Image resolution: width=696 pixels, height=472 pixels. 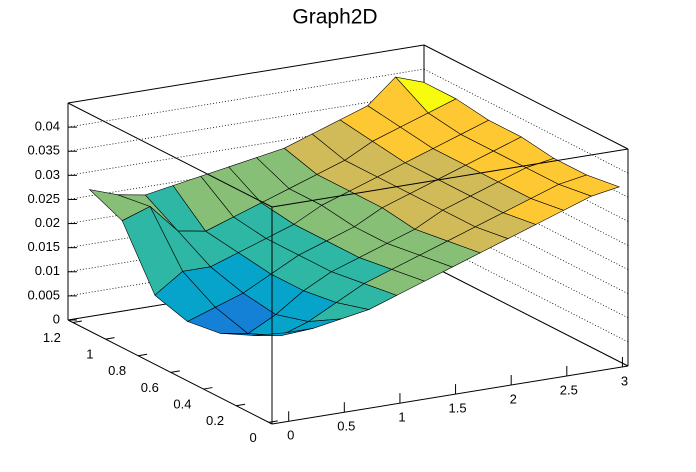 What do you see at coordinates (450, 395) in the screenshot?
I see `x-axis` at bounding box center [450, 395].